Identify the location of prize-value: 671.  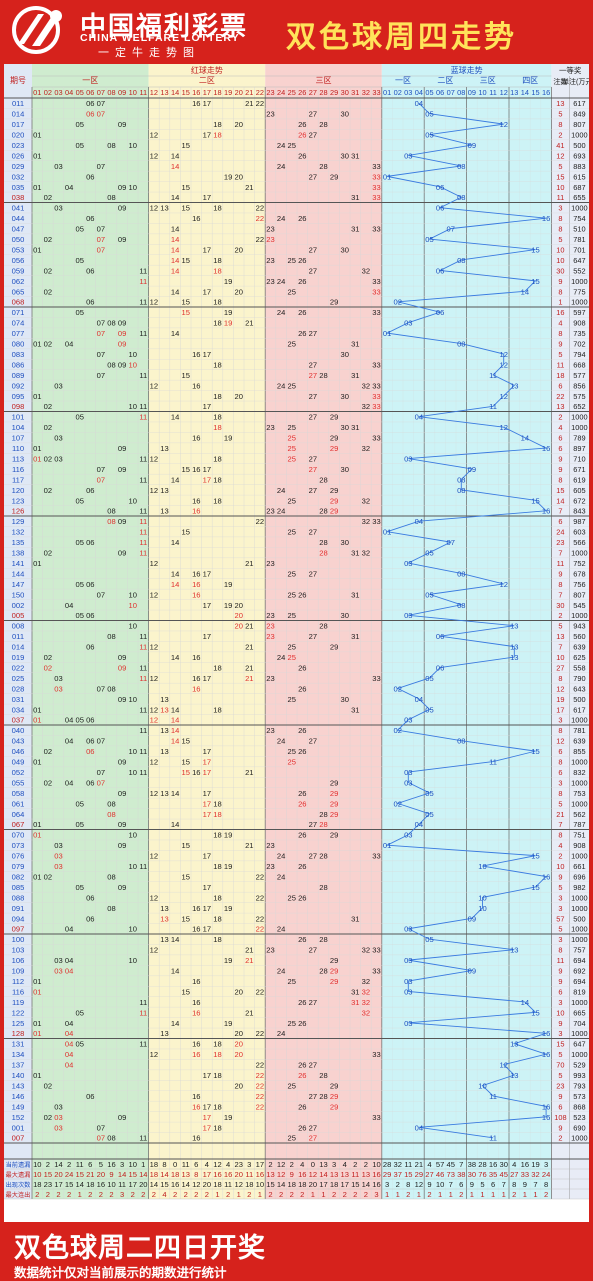
(579, 469).